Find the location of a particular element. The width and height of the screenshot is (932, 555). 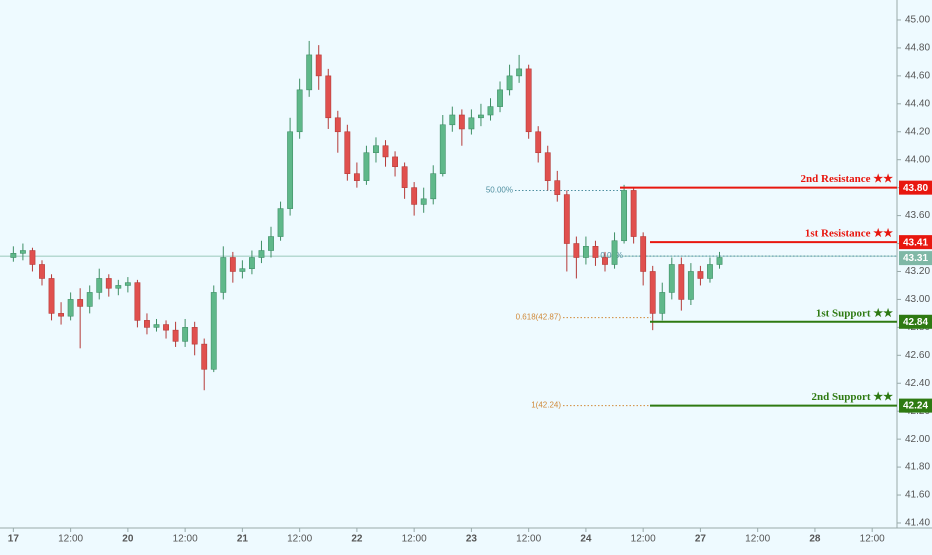

x-tick-label: 28 is located at coordinates (815, 539).